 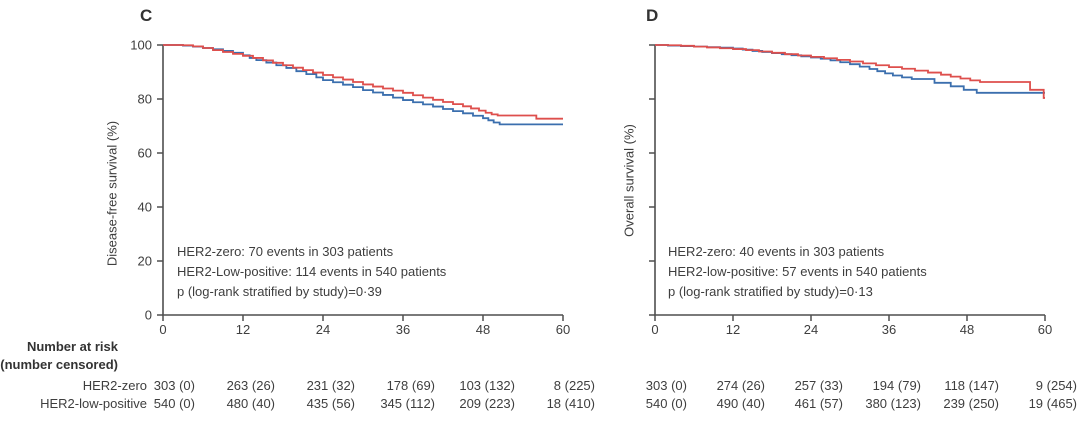 What do you see at coordinates (330, 403) in the screenshot?
I see `risk-value-panel-c-her2-low-positive-t24: 435 (56)` at bounding box center [330, 403].